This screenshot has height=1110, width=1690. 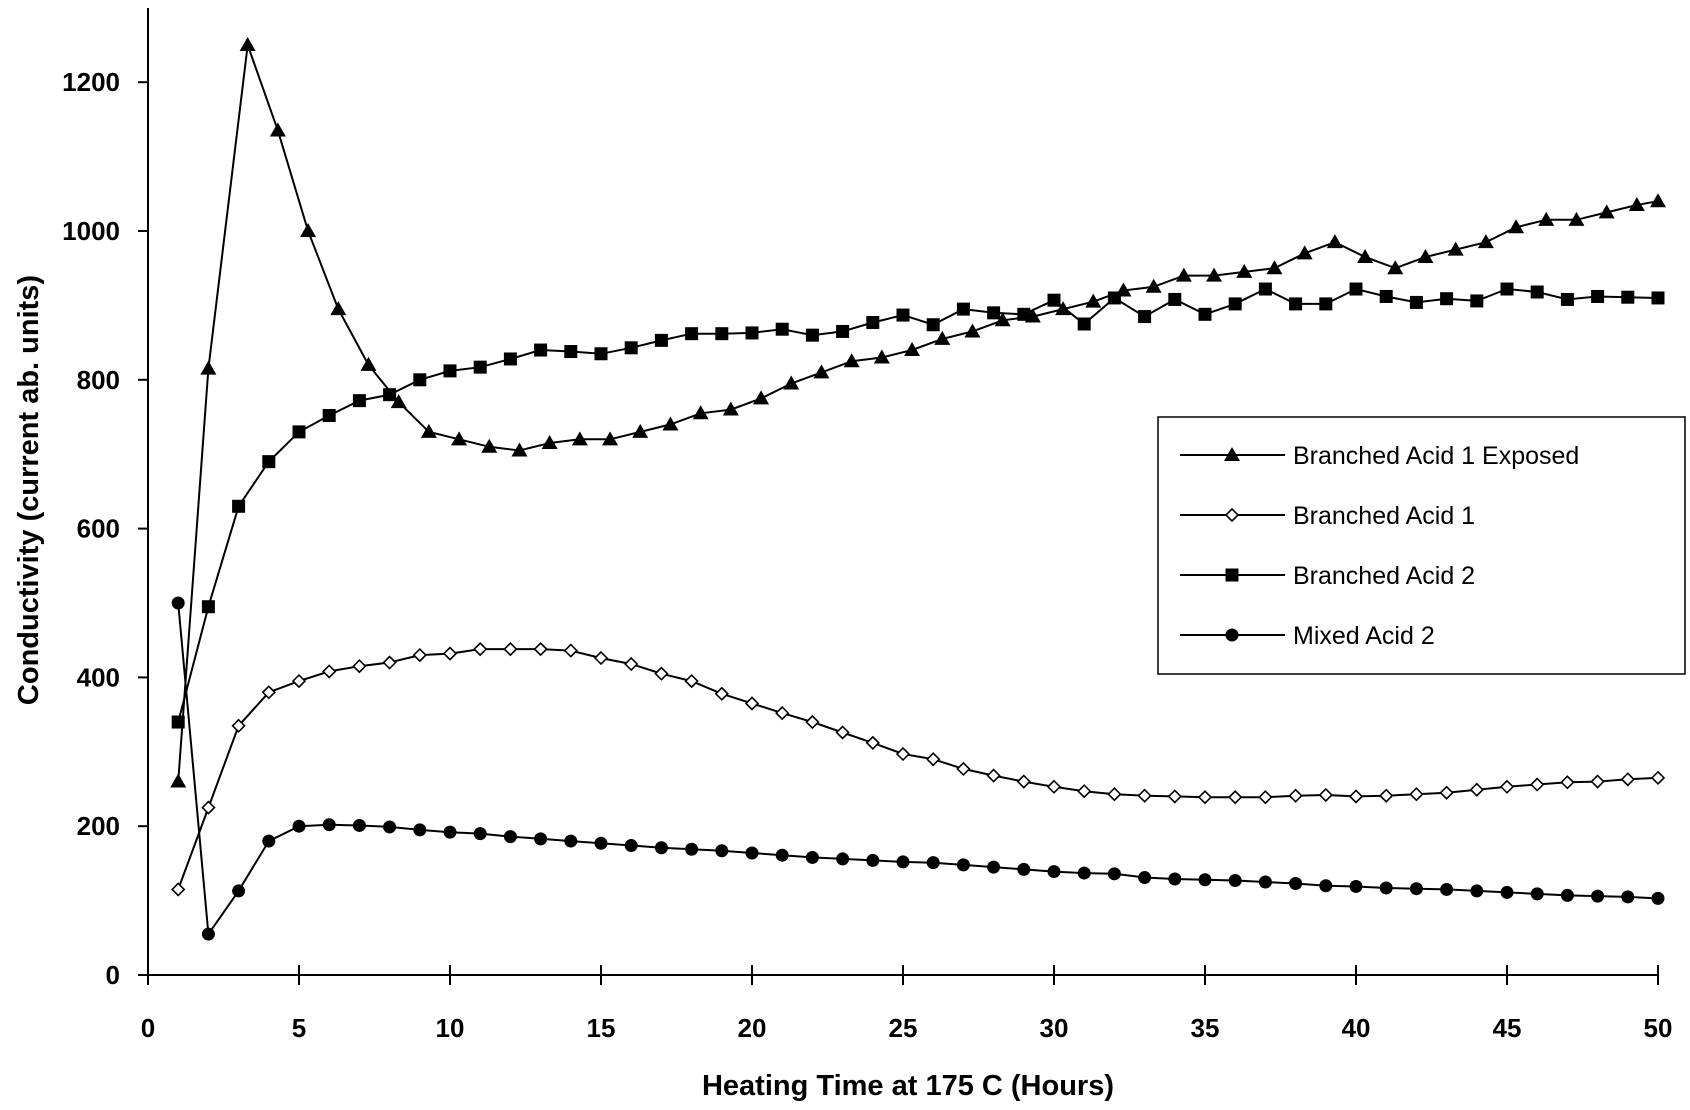 What do you see at coordinates (601, 1028) in the screenshot?
I see `x-tick-label: 15` at bounding box center [601, 1028].